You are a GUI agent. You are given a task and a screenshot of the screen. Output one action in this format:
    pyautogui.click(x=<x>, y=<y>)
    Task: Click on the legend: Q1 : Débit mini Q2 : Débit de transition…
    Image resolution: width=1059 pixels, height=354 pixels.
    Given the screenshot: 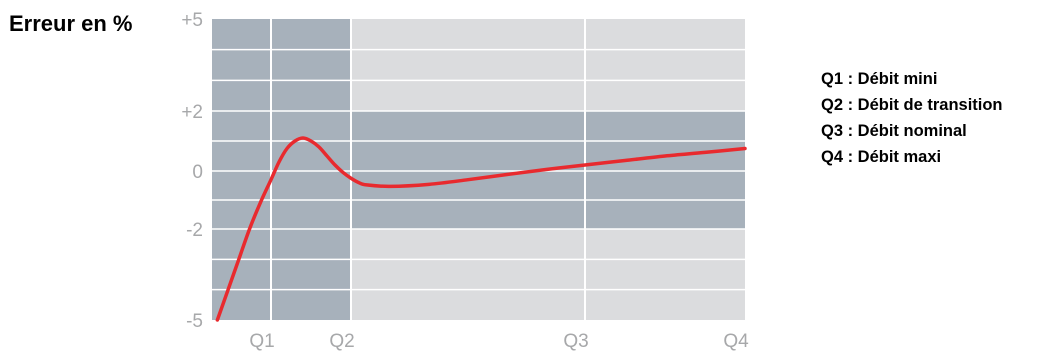 What is the action you would take?
    pyautogui.click(x=912, y=118)
    